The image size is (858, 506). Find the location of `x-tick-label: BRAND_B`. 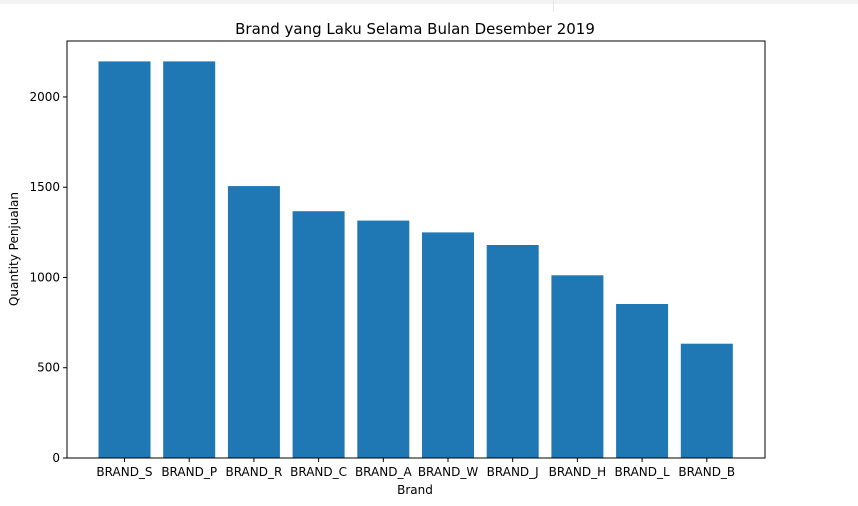

x-tick-label: BRAND_B is located at coordinates (706, 472).